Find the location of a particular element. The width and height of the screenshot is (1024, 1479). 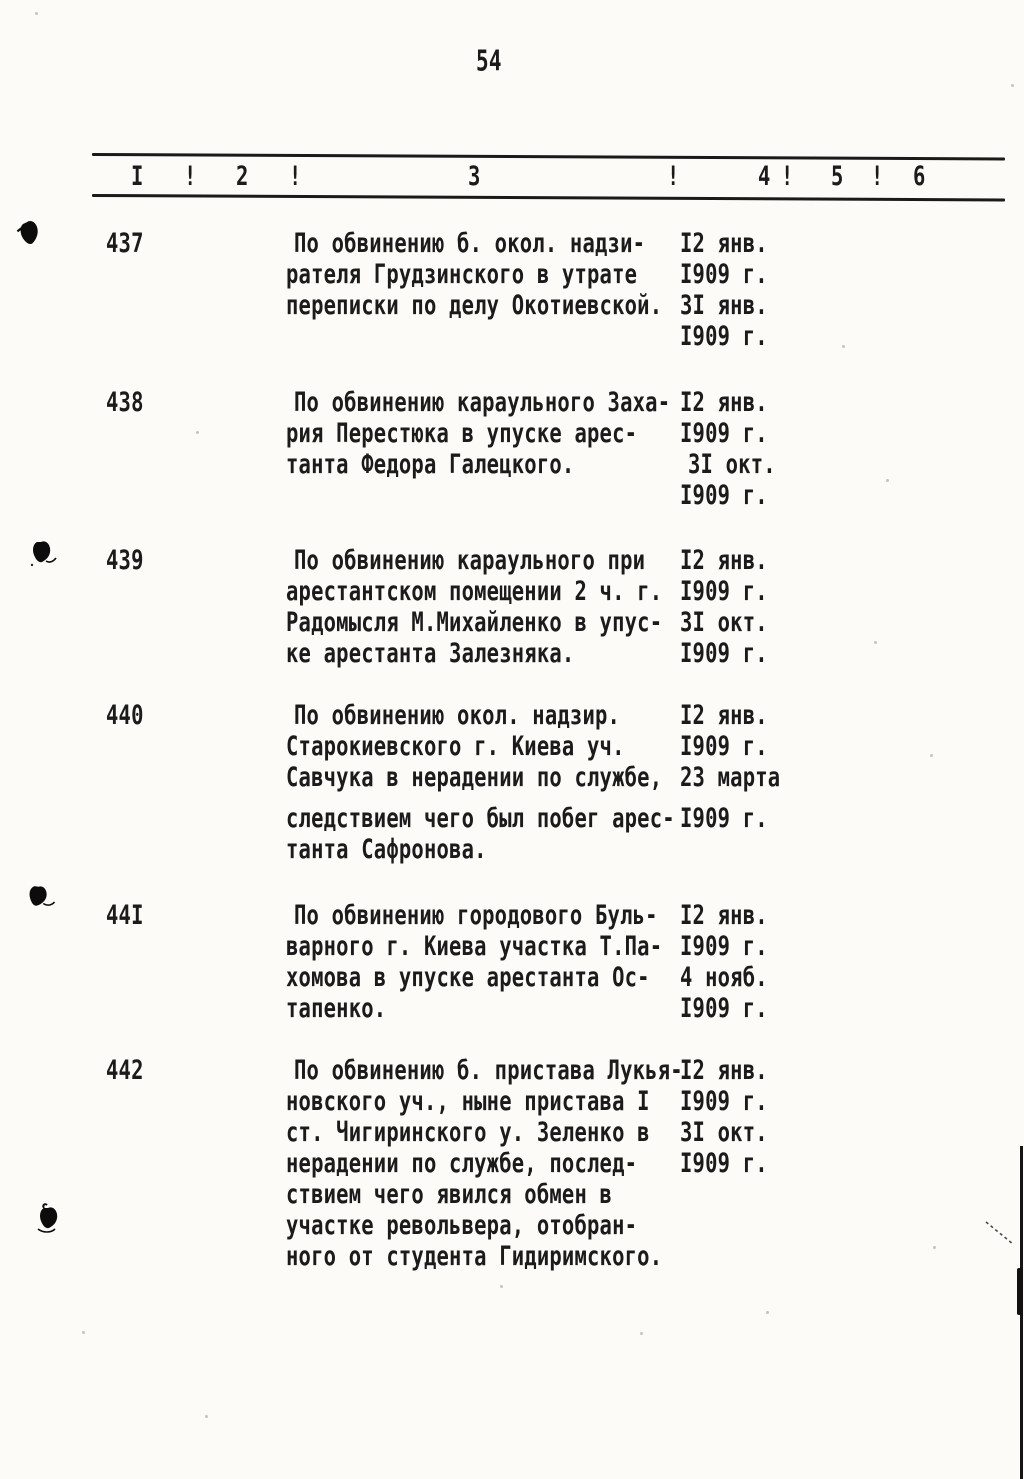

case-description: тапенко. is located at coordinates (336, 1008).